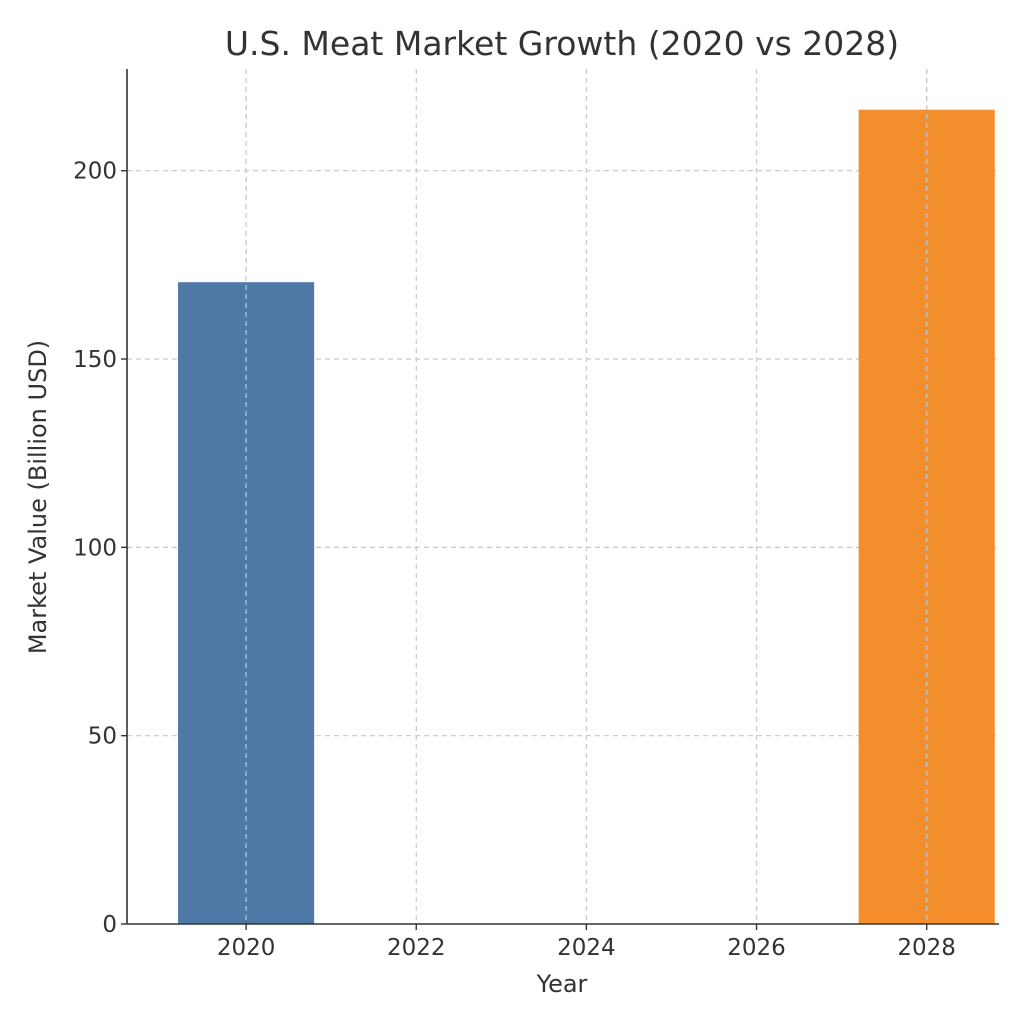  Describe the element at coordinates (562, 43) in the screenshot. I see `chart-title: U.S. Meat Market Growth (2020 vs 2028)` at that location.